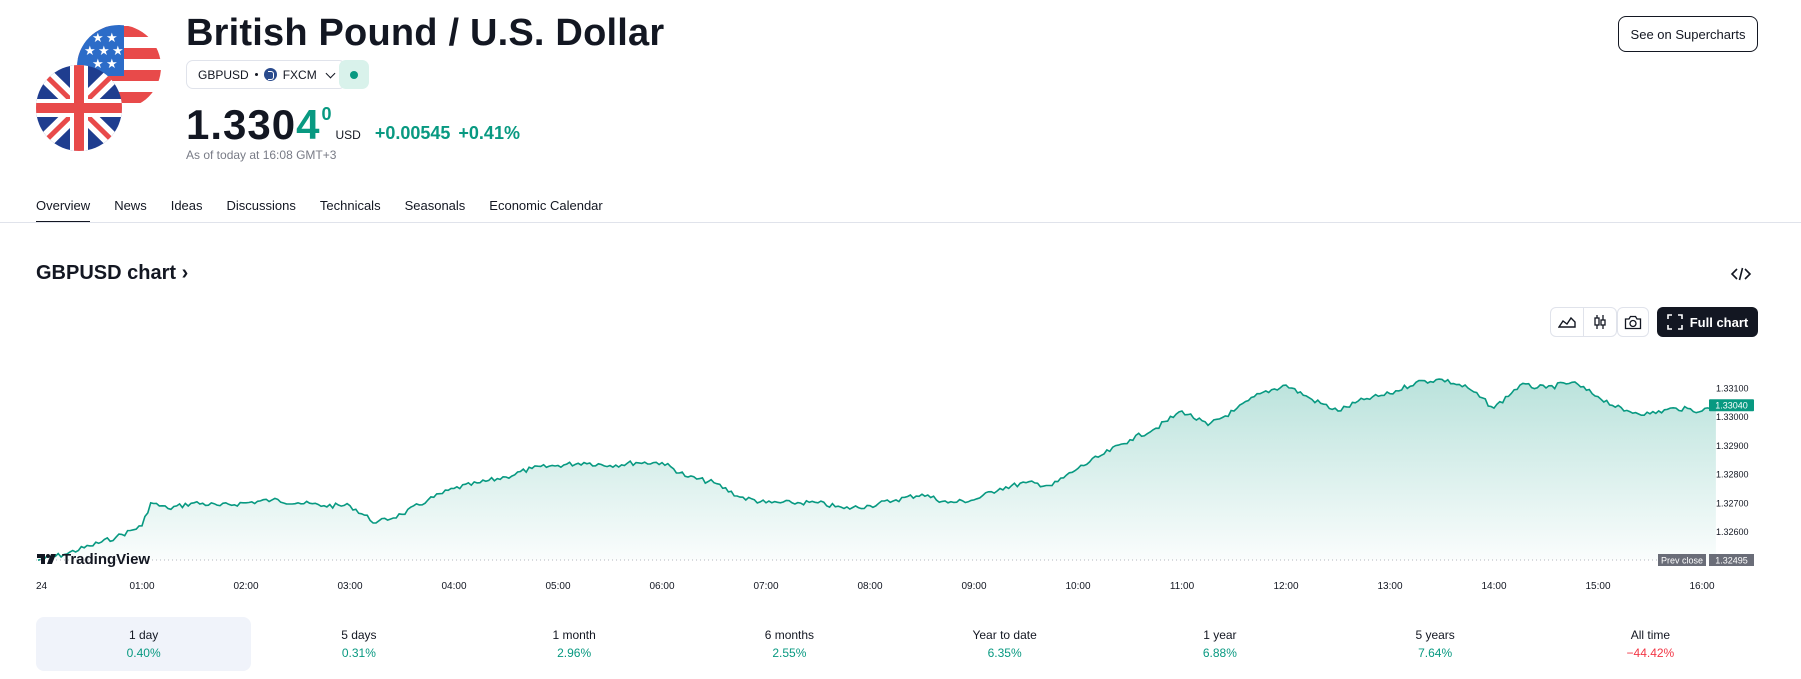 This screenshot has width=1801, height=679. I want to click on symbol-selector: GBPUSD FXCM, so click(266, 74).